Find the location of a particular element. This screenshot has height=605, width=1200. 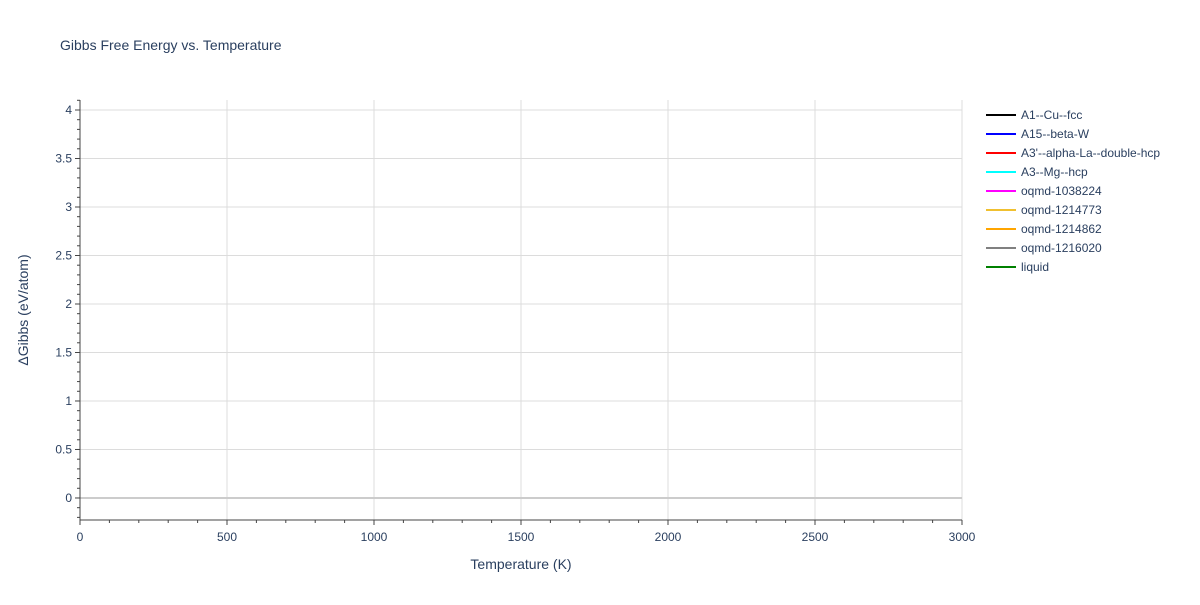

y-tick-label: 2 is located at coordinates (68, 304).